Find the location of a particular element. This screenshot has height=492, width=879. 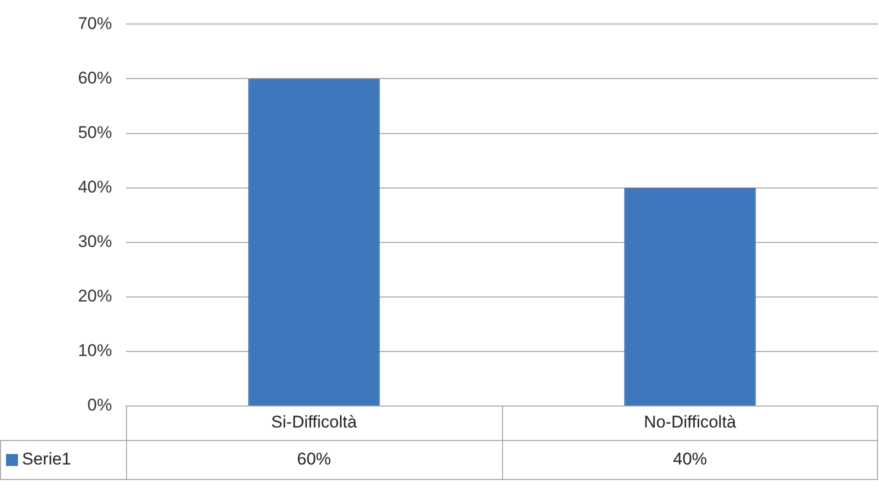

text: 60% is located at coordinates (314, 459).